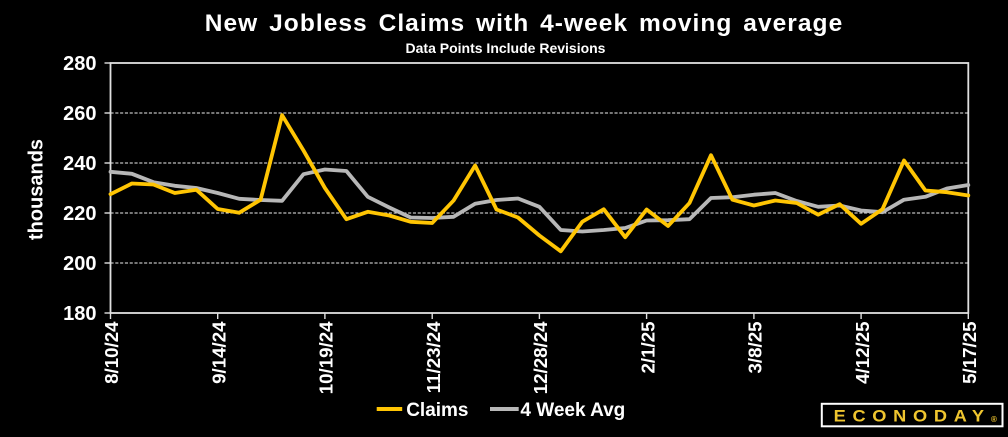 The height and width of the screenshot is (437, 1008). What do you see at coordinates (647, 348) in the screenshot?
I see `svg-text: 2/1/25` at bounding box center [647, 348].